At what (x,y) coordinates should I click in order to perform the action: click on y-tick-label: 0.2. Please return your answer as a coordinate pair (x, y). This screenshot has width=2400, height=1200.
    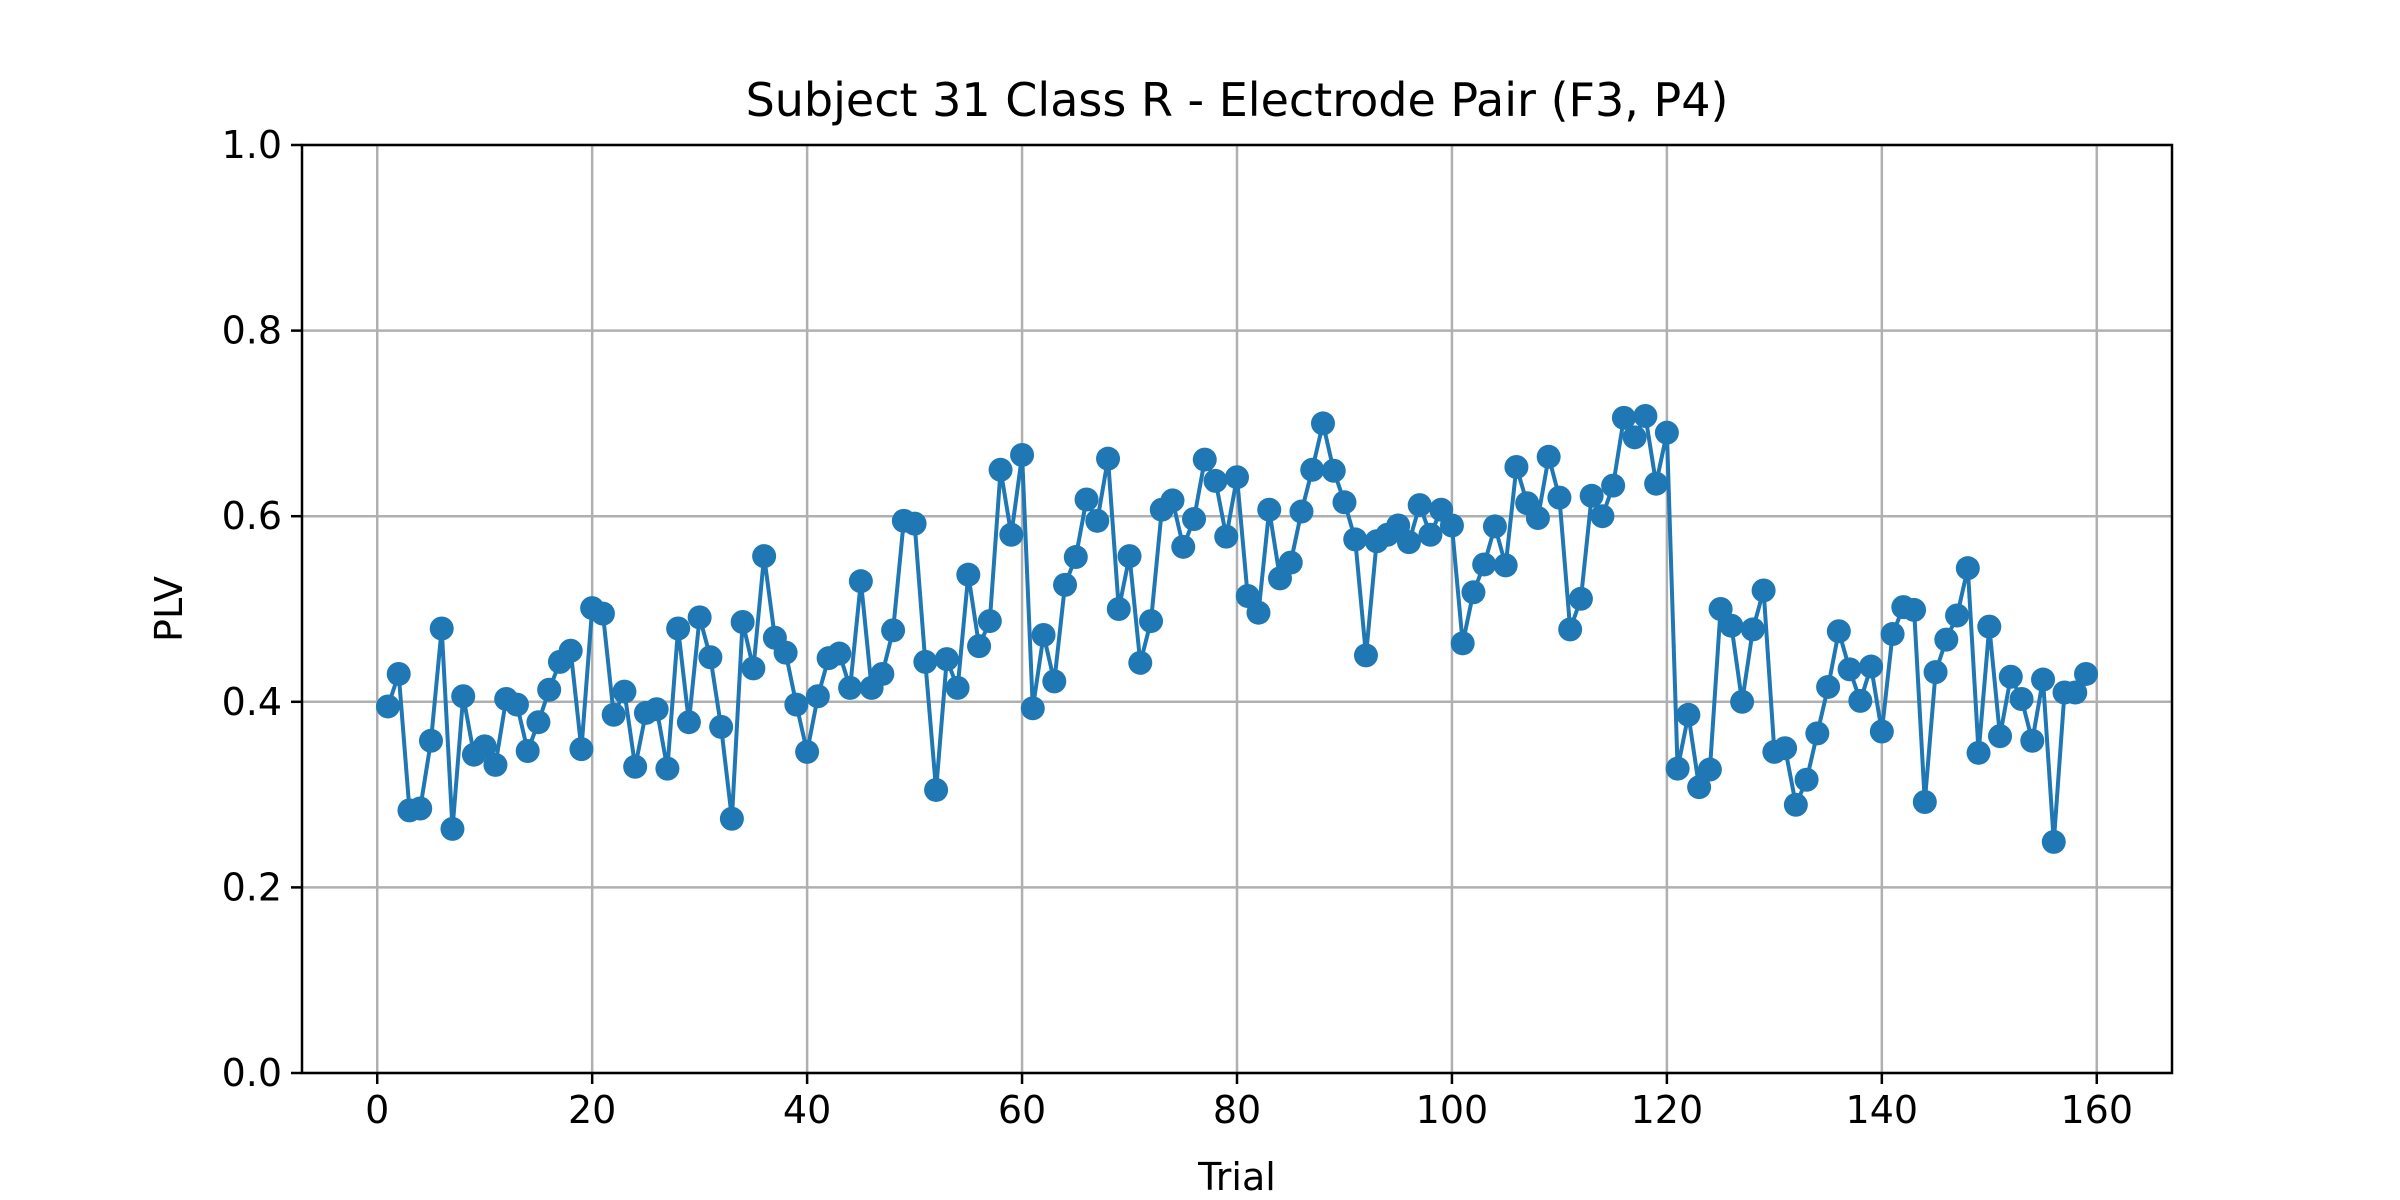
    Looking at the image, I should click on (252, 887).